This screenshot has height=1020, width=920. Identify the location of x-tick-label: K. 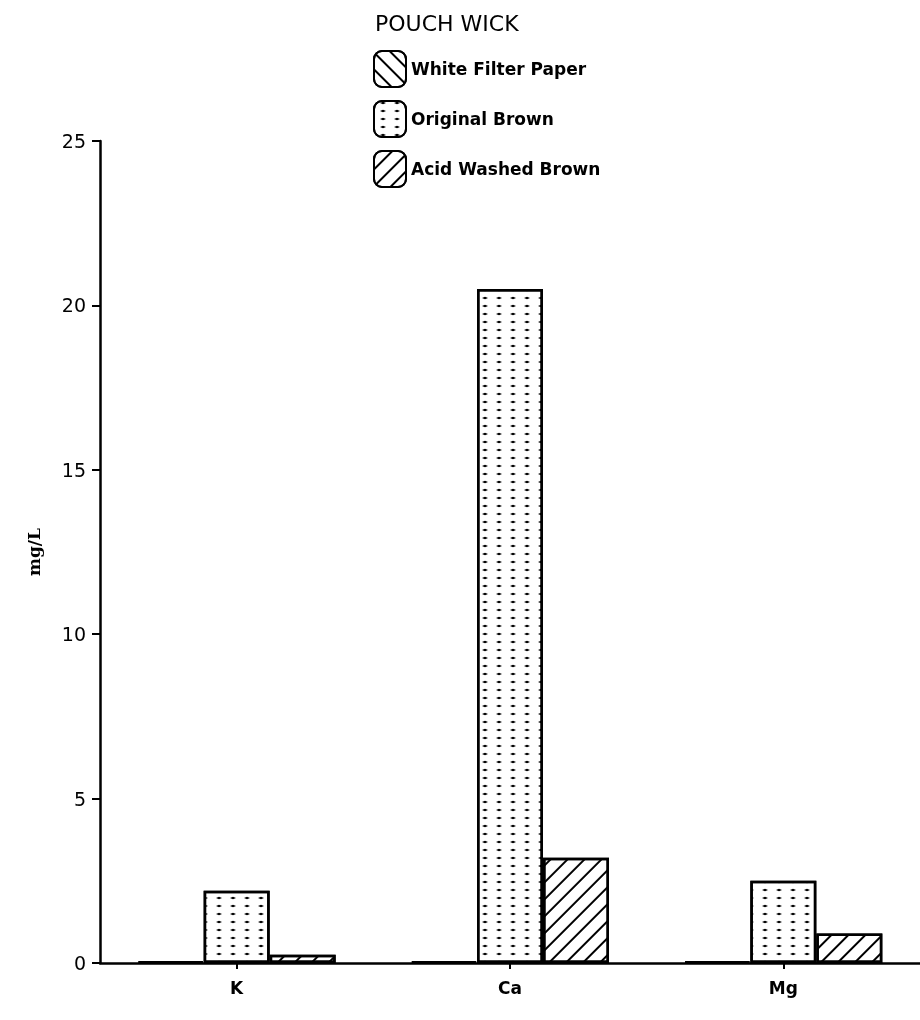
(237, 987).